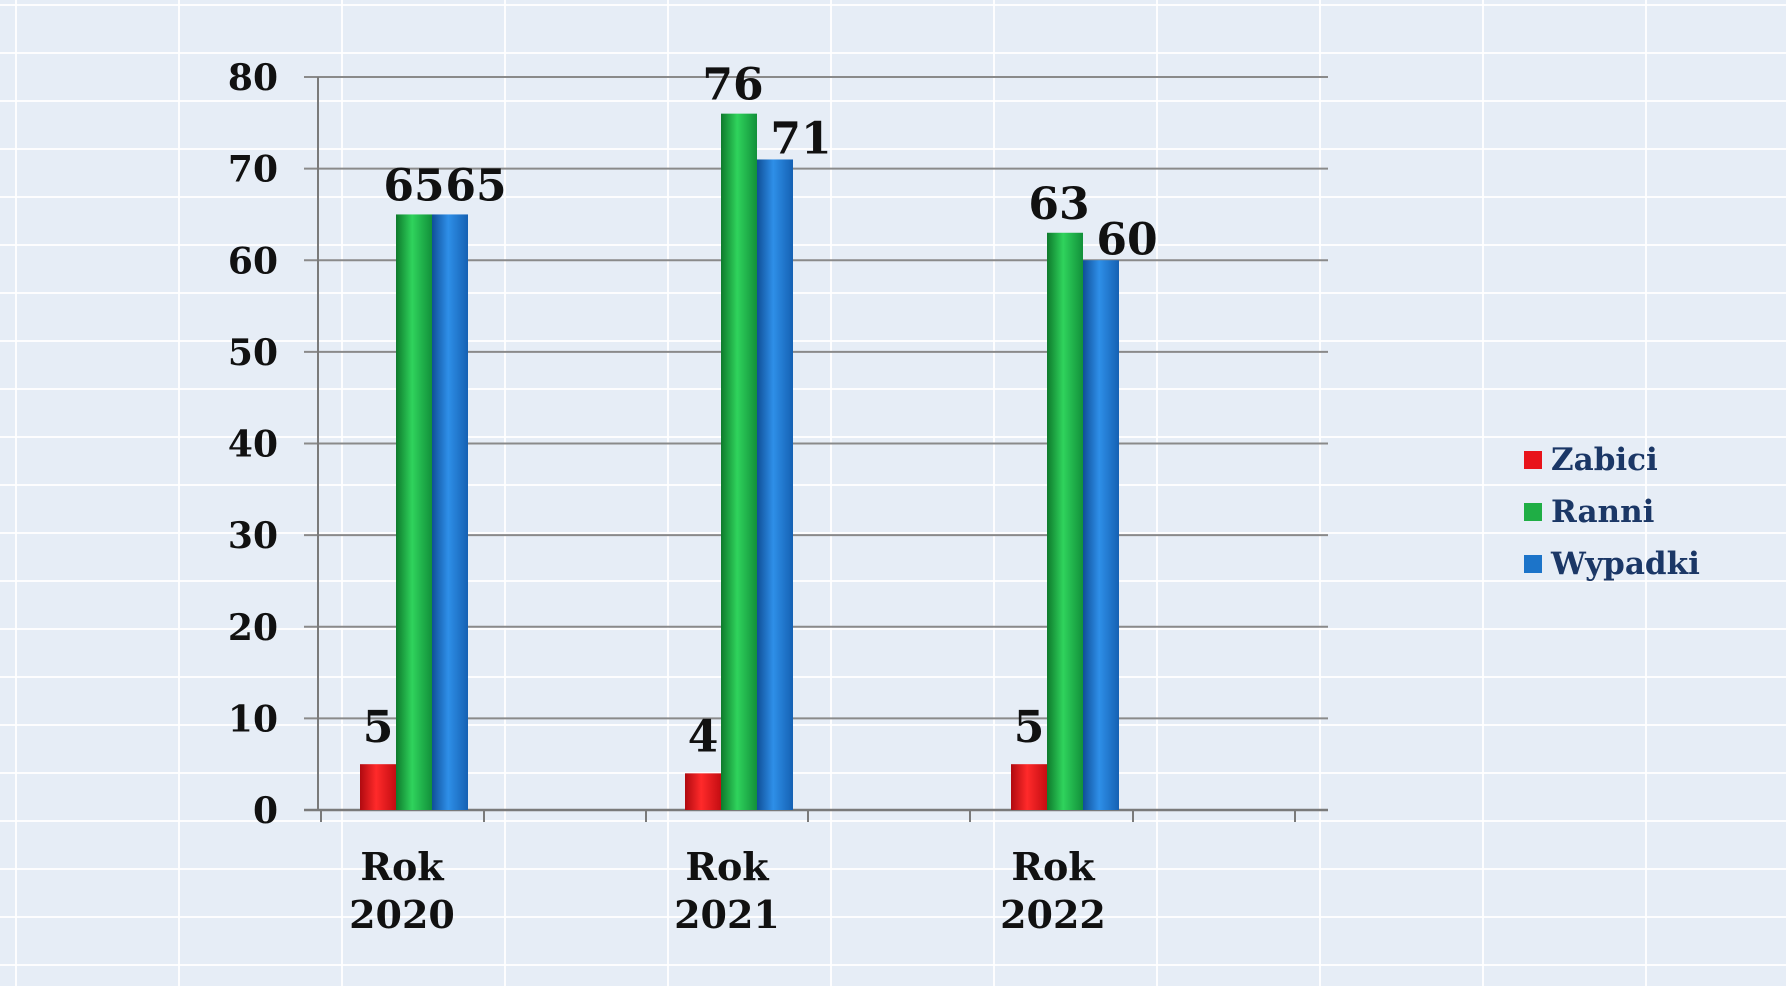  I want to click on legend-label: Wypadki, so click(1625, 564).